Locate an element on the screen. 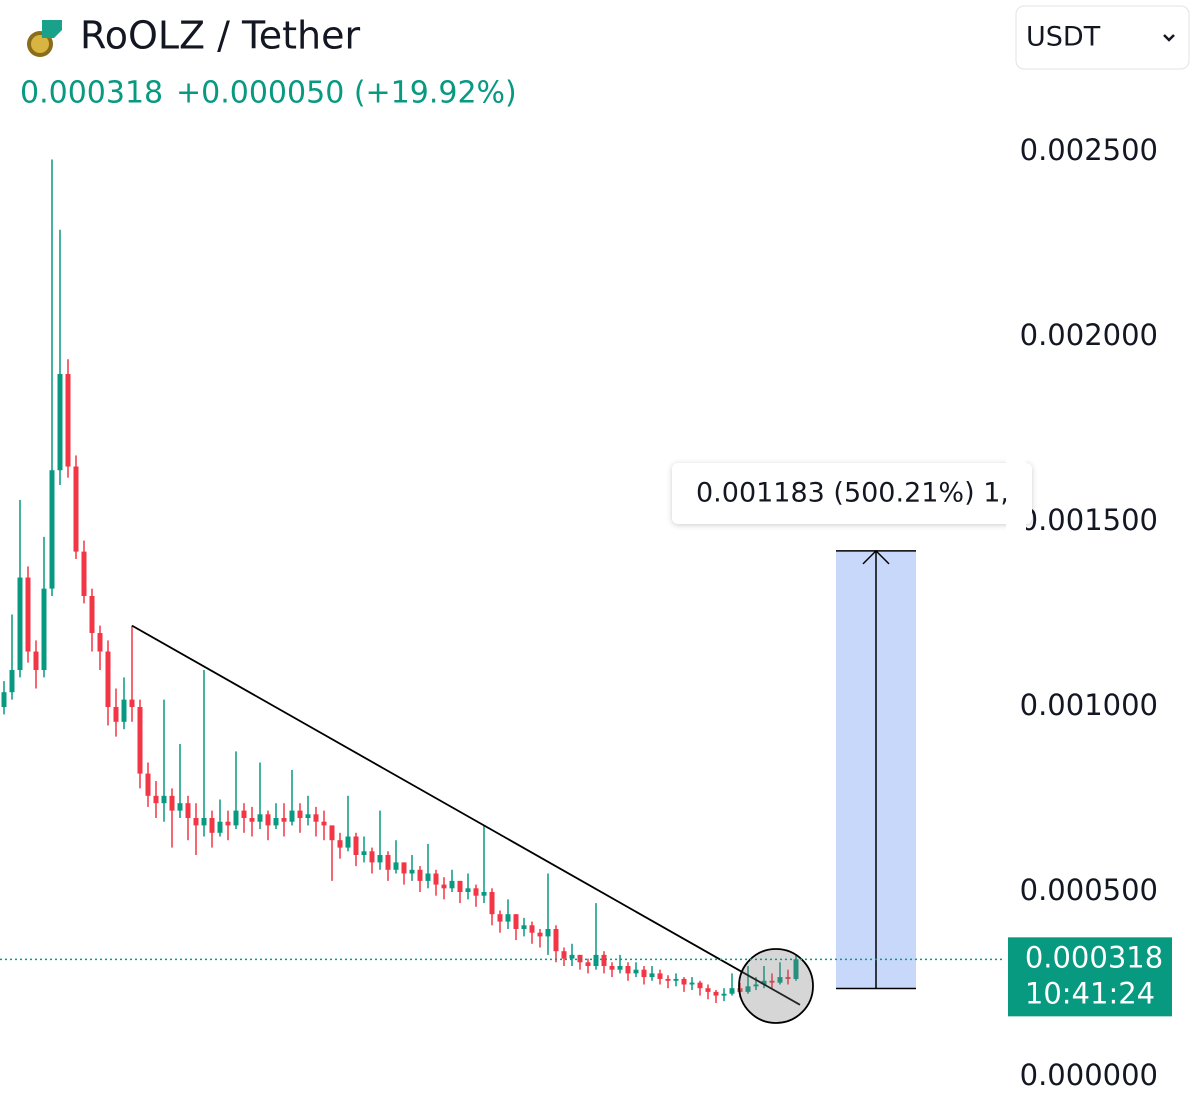 The height and width of the screenshot is (1094, 1200). measure-label: 0.001183 (500.21%) 1, is located at coordinates (852, 493).